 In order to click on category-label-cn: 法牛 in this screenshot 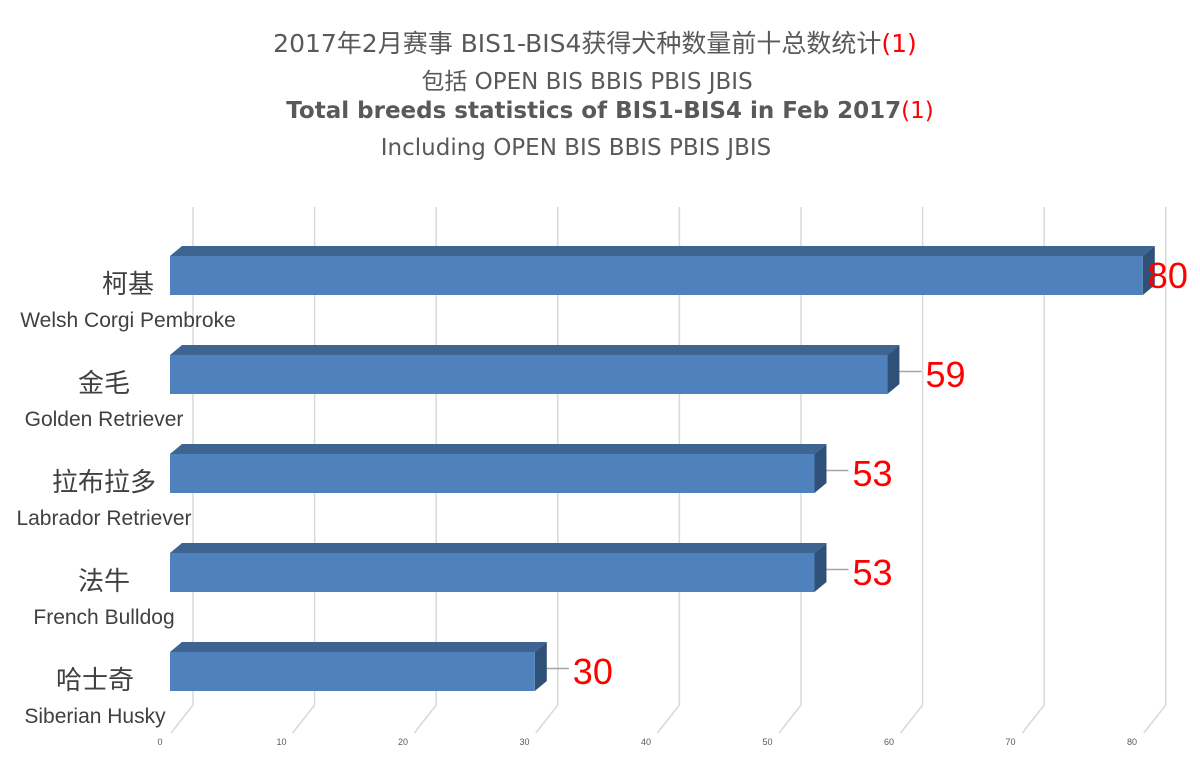, I will do `click(103, 582)`.